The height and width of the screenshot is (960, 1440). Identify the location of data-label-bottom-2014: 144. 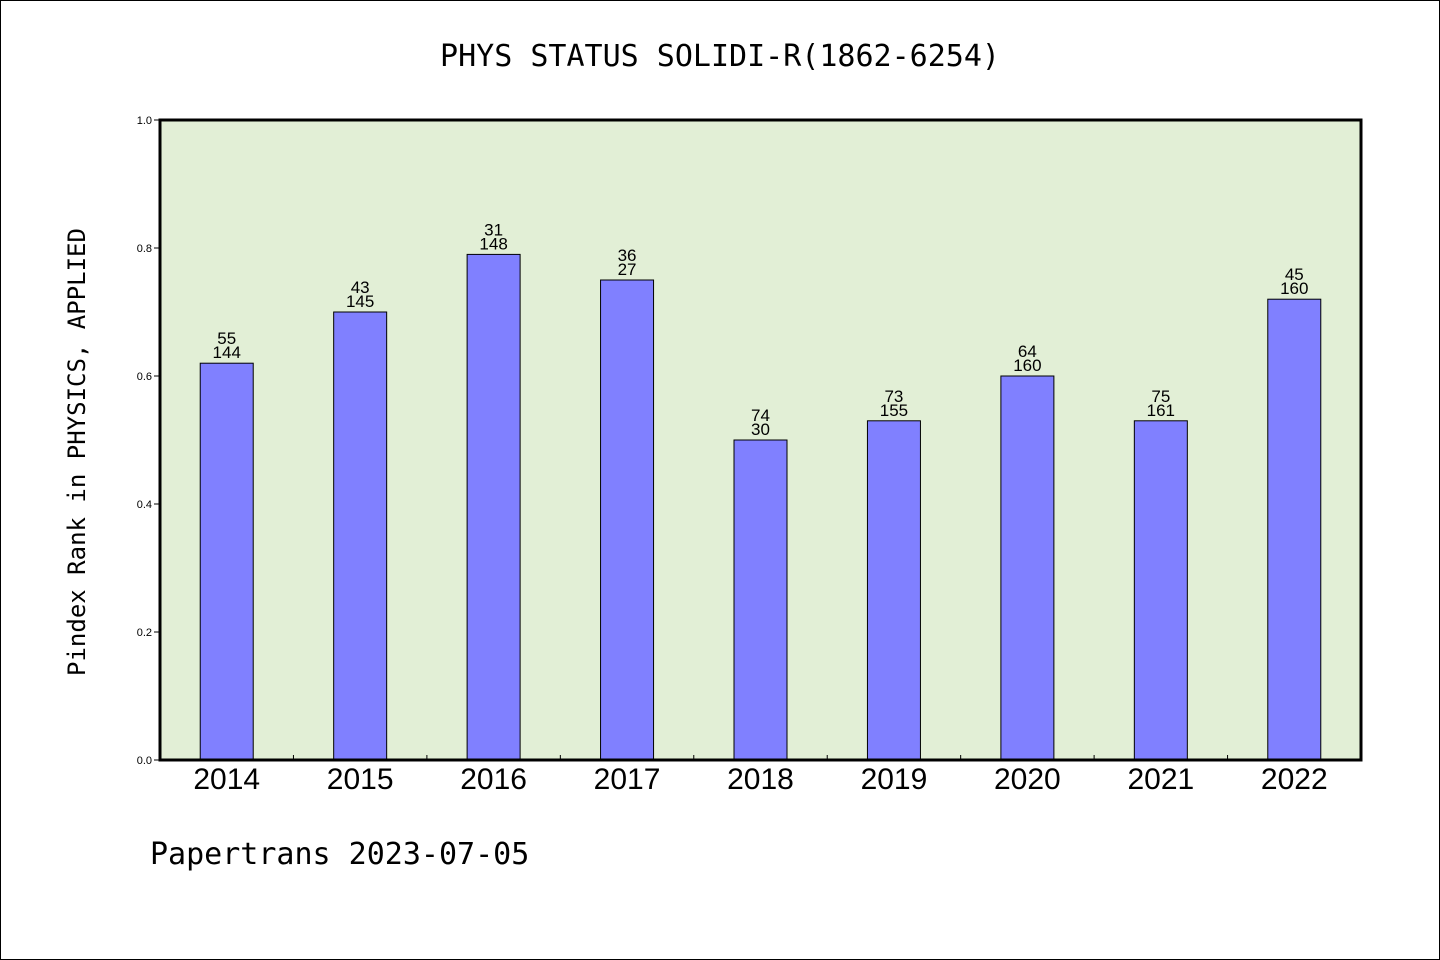
(227, 352).